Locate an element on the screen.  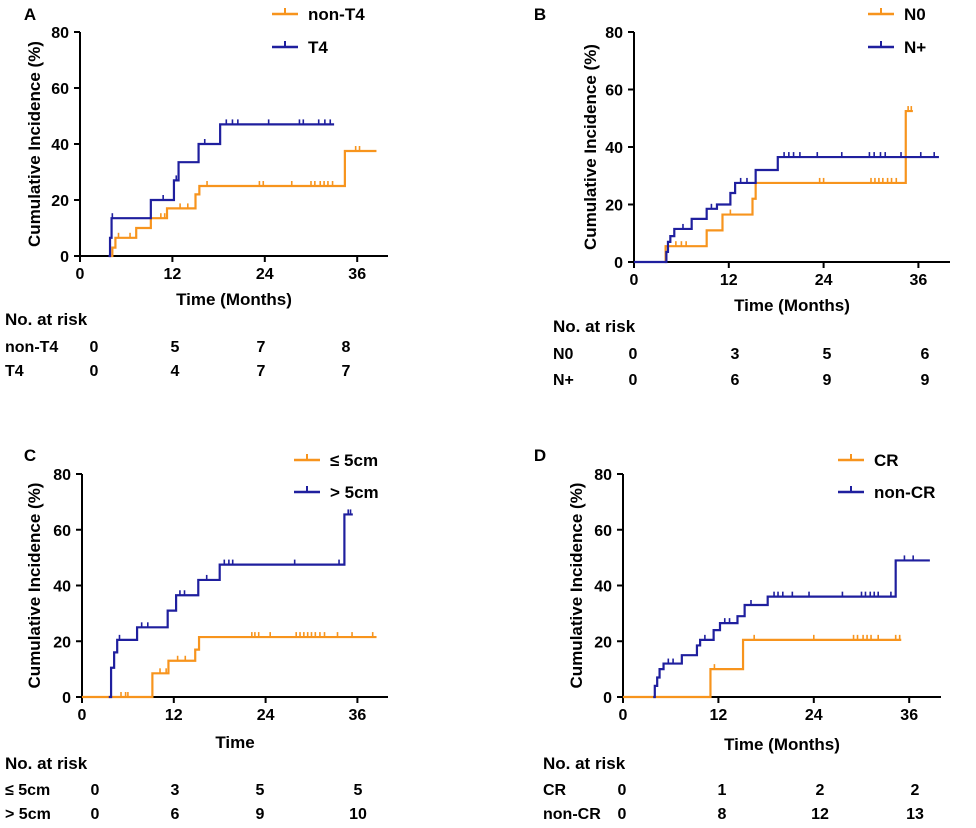
legend-entry: non-T4 is located at coordinates (318, 14).